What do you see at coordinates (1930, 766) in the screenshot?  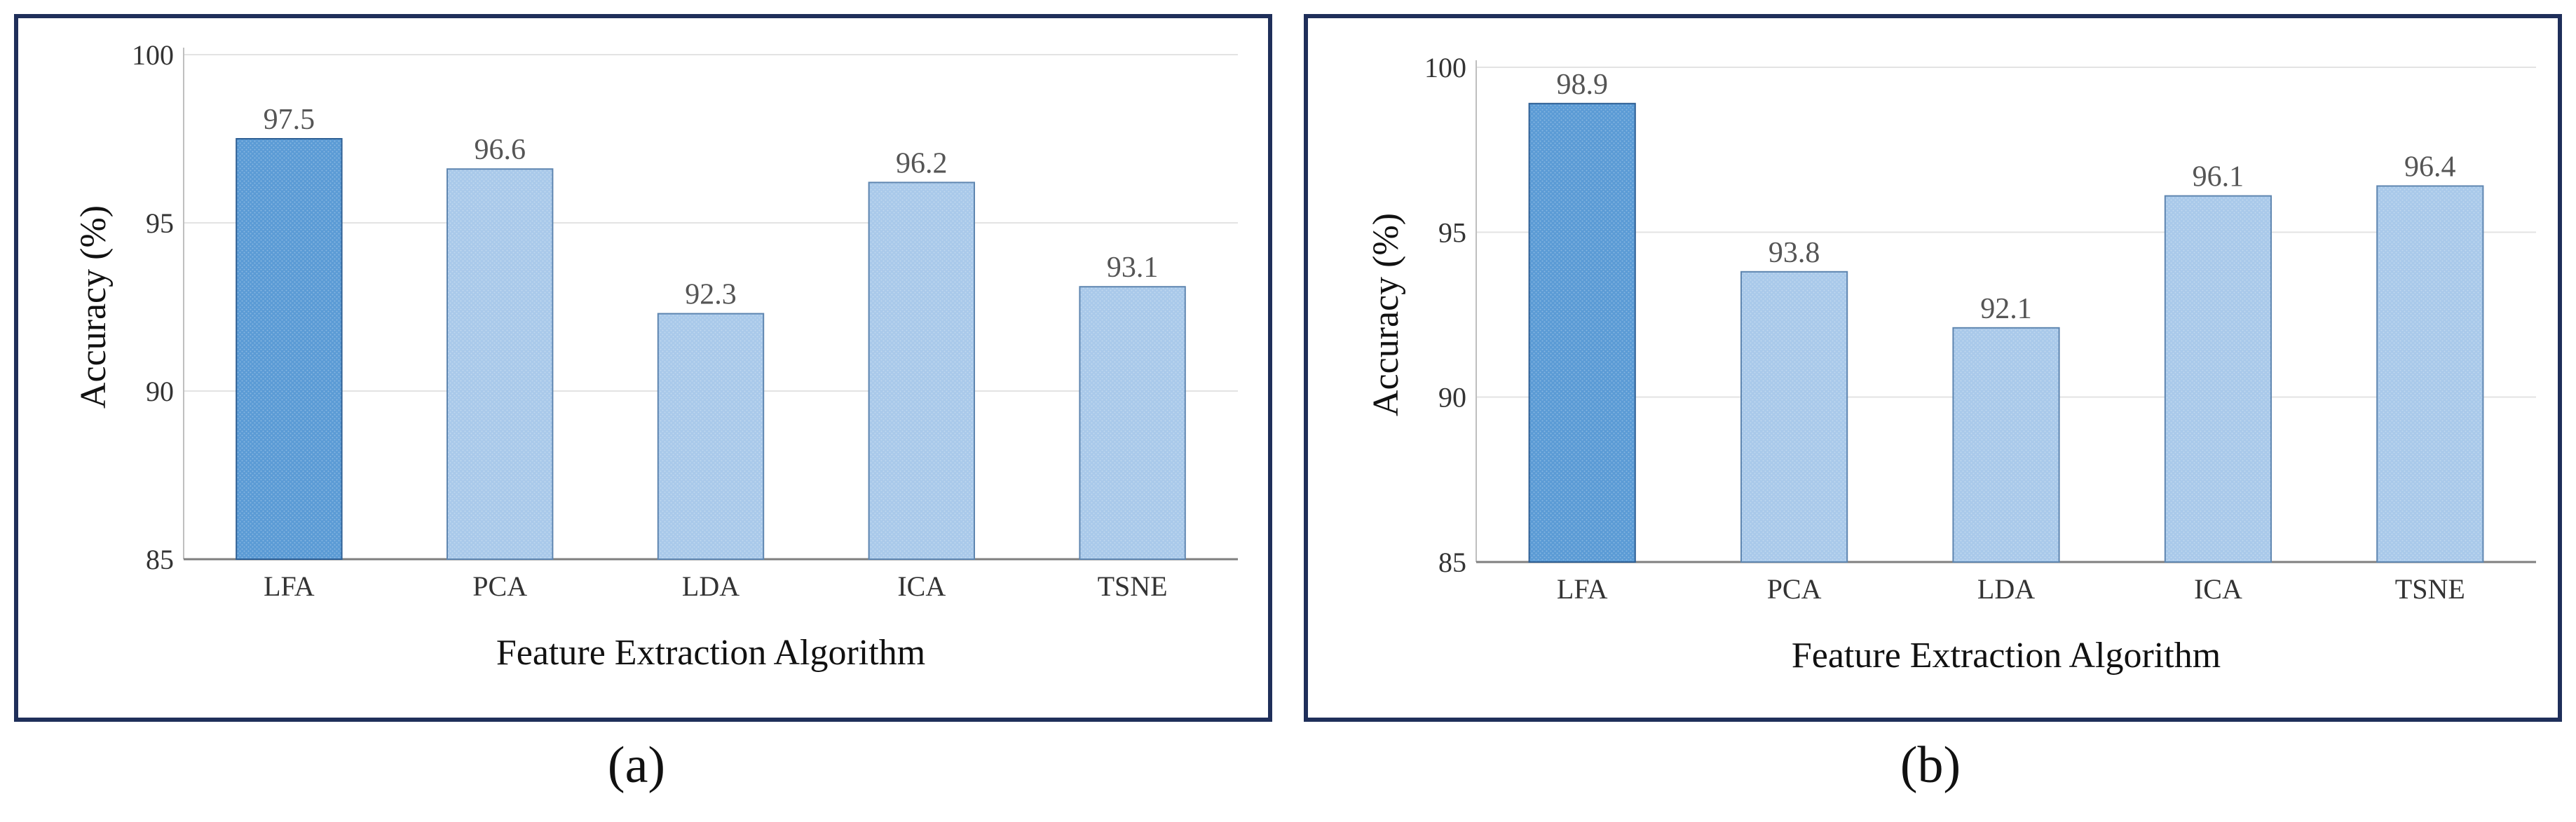 I see `caption-b: (b)` at bounding box center [1930, 766].